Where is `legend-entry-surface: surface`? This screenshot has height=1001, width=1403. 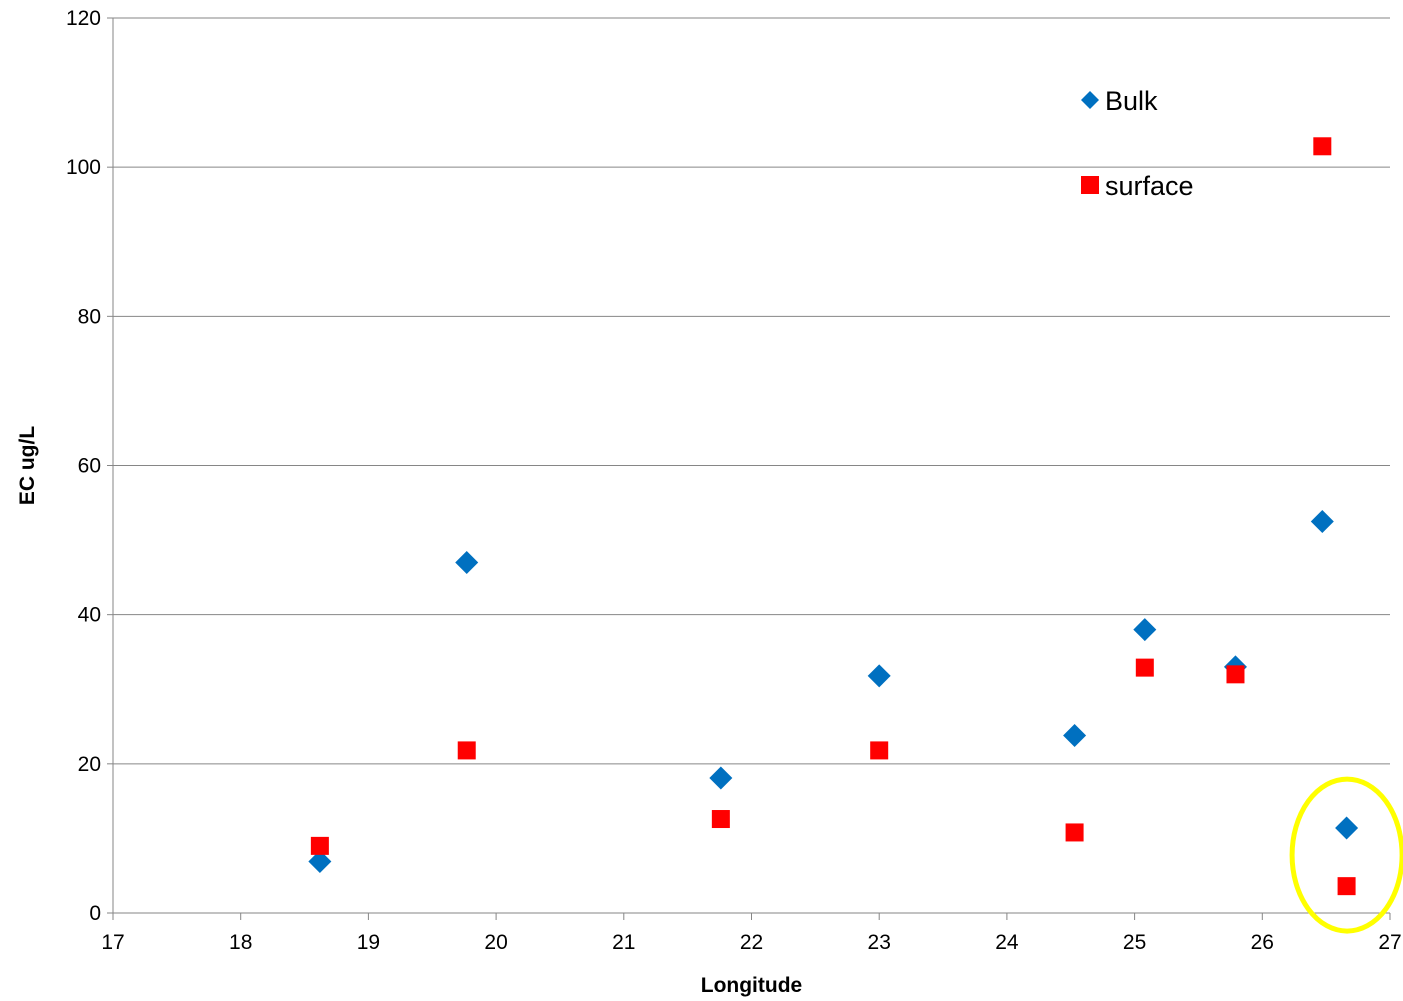 legend-entry-surface: surface is located at coordinates (1137, 186).